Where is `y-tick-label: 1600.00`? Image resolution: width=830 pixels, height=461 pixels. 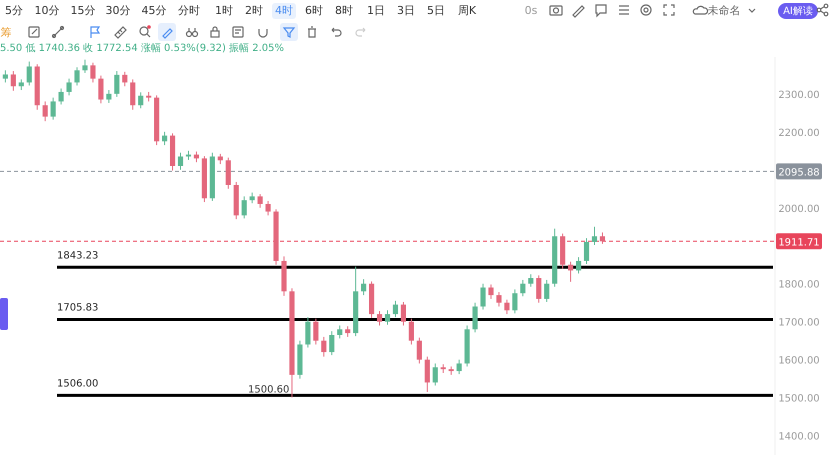 y-tick-label: 1600.00 is located at coordinates (799, 361).